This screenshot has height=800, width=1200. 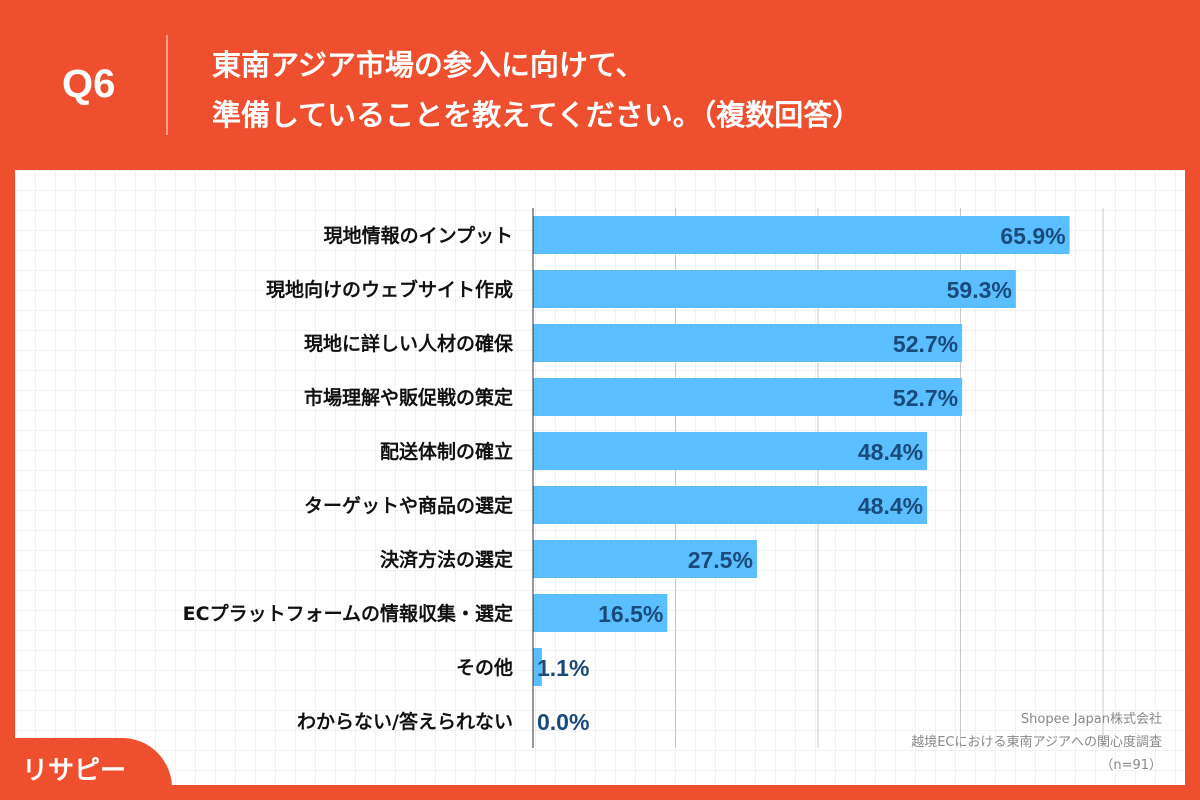 I want to click on source-survey: 越境ECにおける東南アジアへの関心度調査, so click(x=1036, y=742).